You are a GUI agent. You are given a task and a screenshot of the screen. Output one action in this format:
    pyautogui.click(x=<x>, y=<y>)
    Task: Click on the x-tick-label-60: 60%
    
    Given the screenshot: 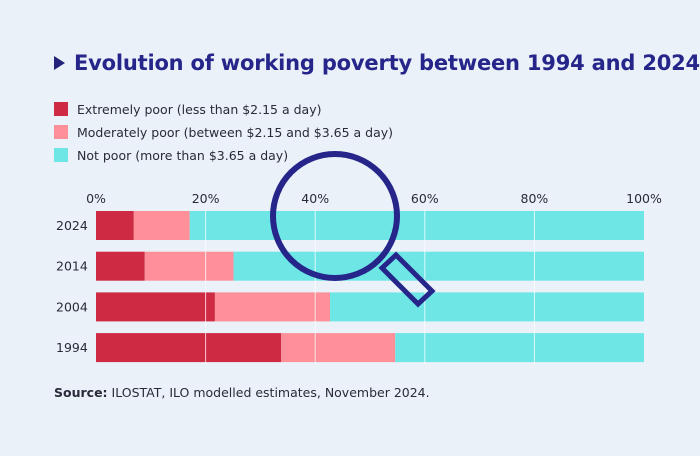 What is the action you would take?
    pyautogui.click(x=425, y=198)
    